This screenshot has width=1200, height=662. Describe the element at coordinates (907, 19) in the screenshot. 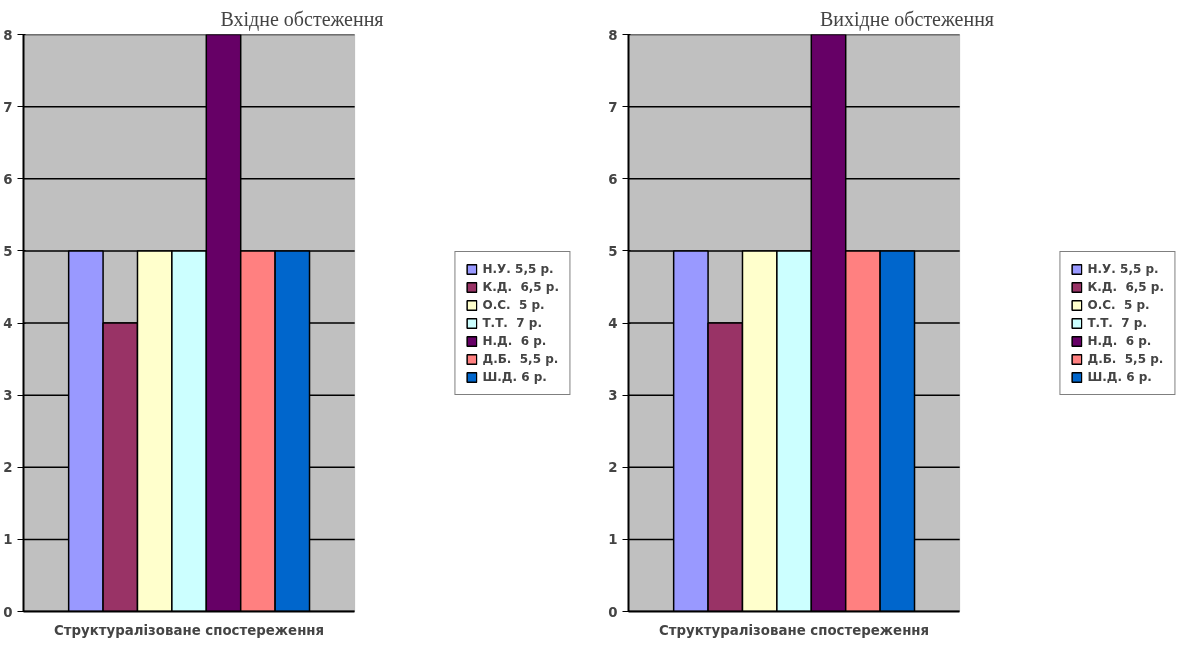

I see `chart-title: Вихідне обстеження` at that location.